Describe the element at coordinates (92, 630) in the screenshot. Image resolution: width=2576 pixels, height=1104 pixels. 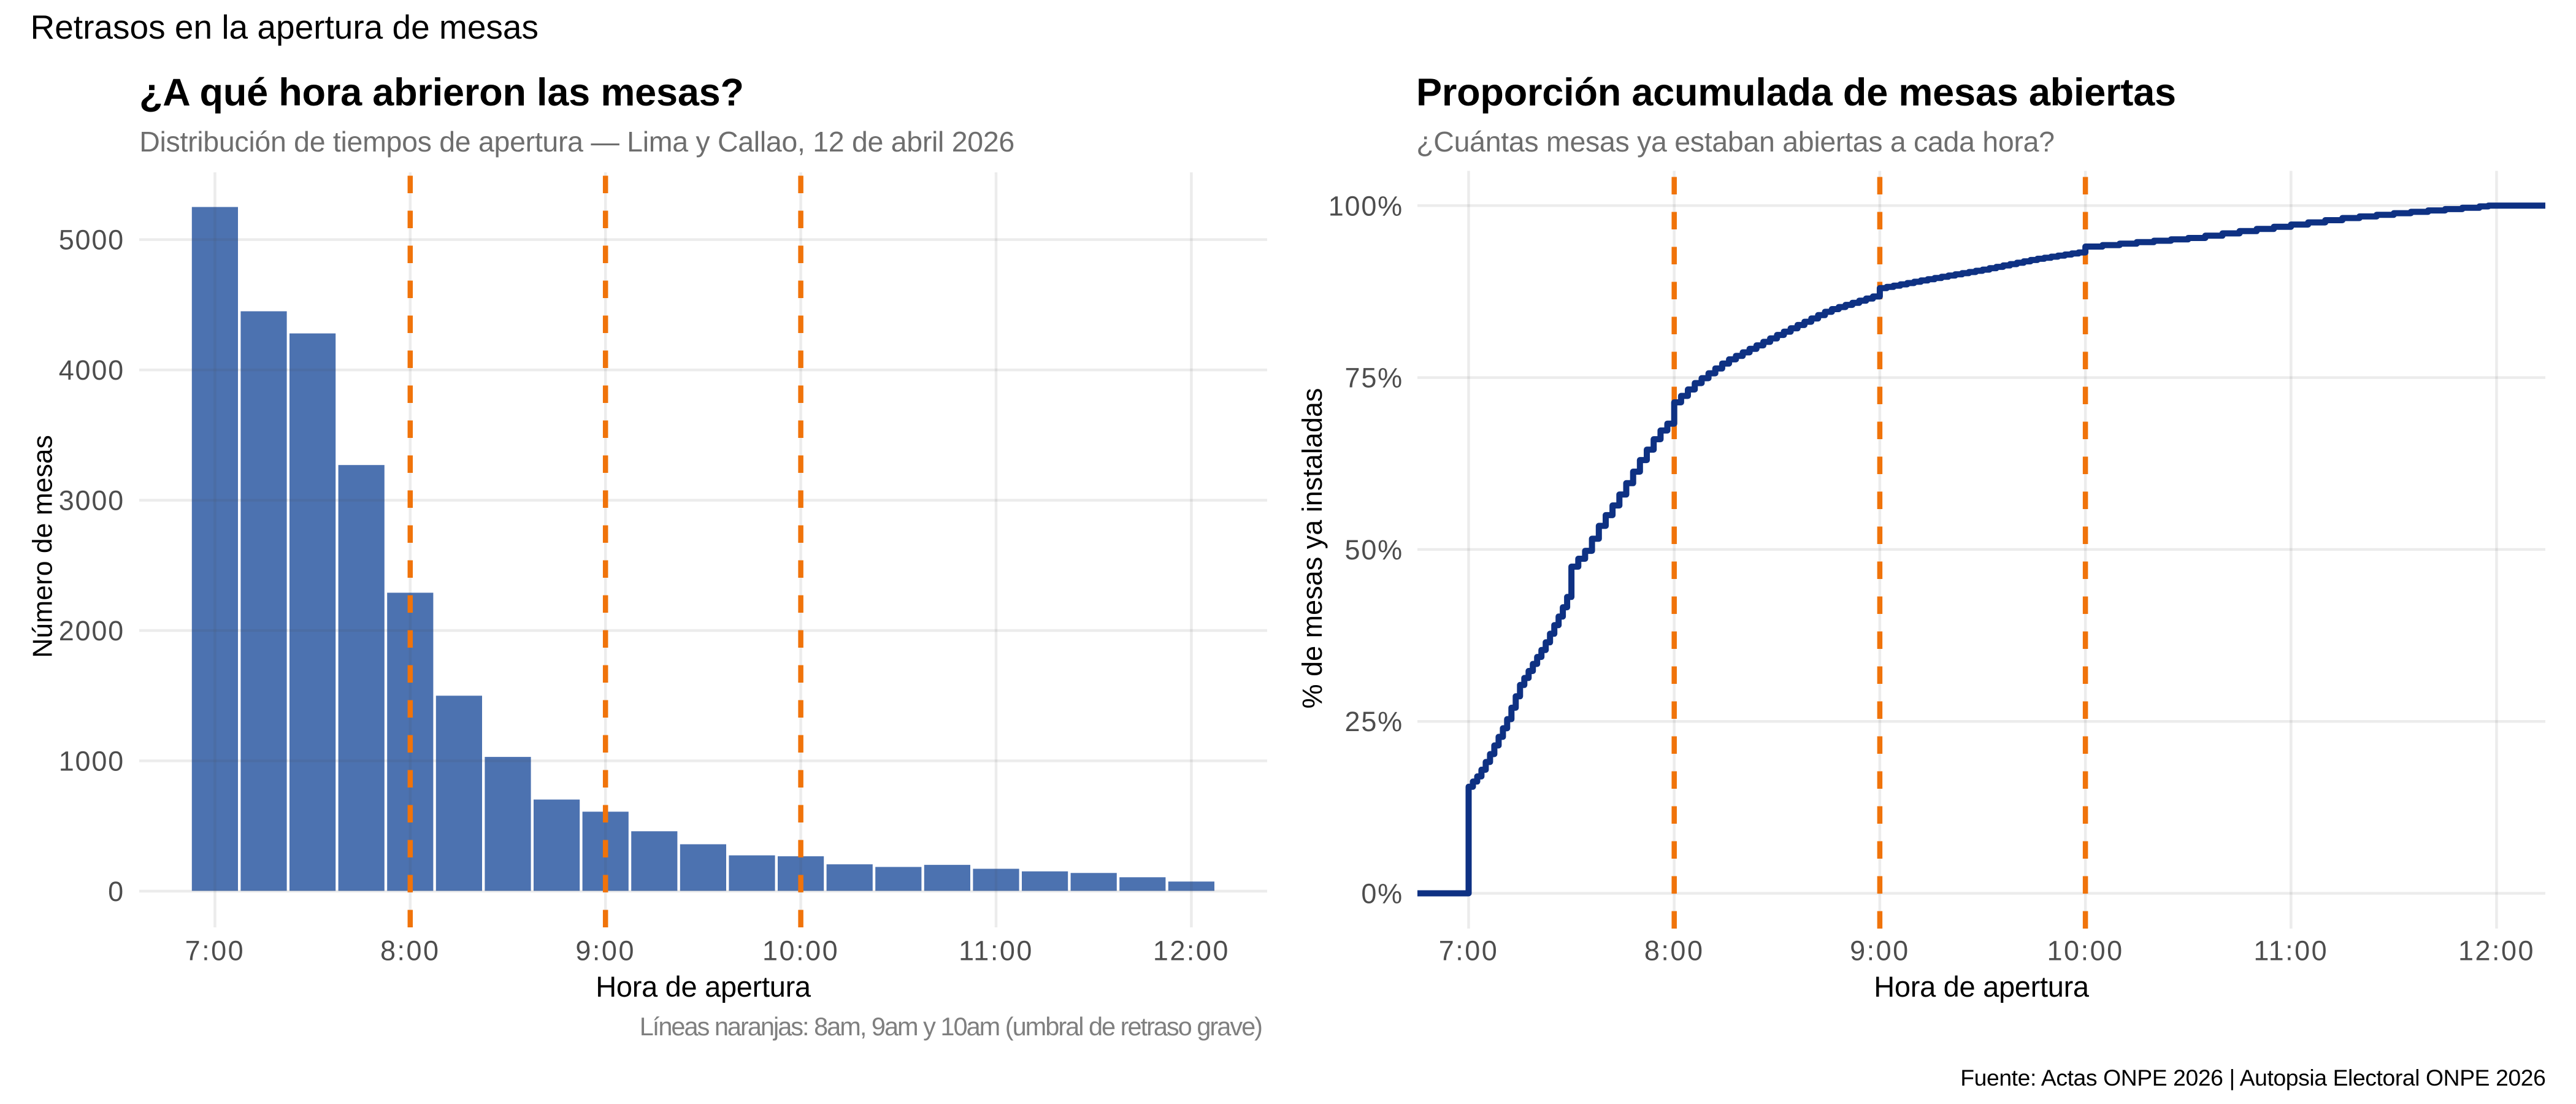
I see `svg-text: 2000` at that location.